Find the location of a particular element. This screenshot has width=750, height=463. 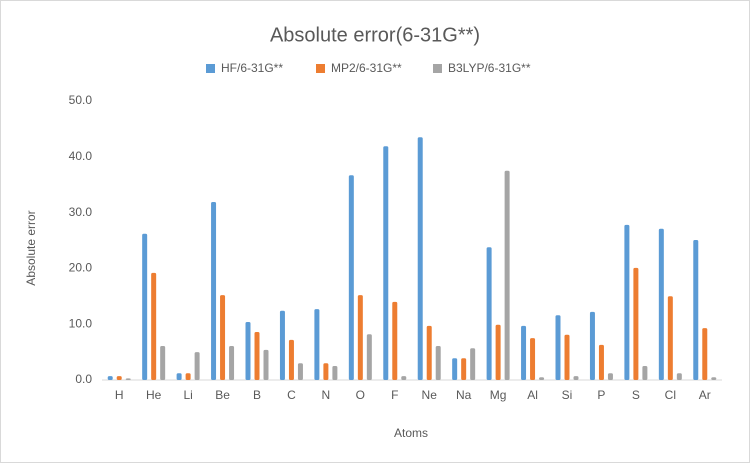

x-tick-label: Ar is located at coordinates (705, 395).